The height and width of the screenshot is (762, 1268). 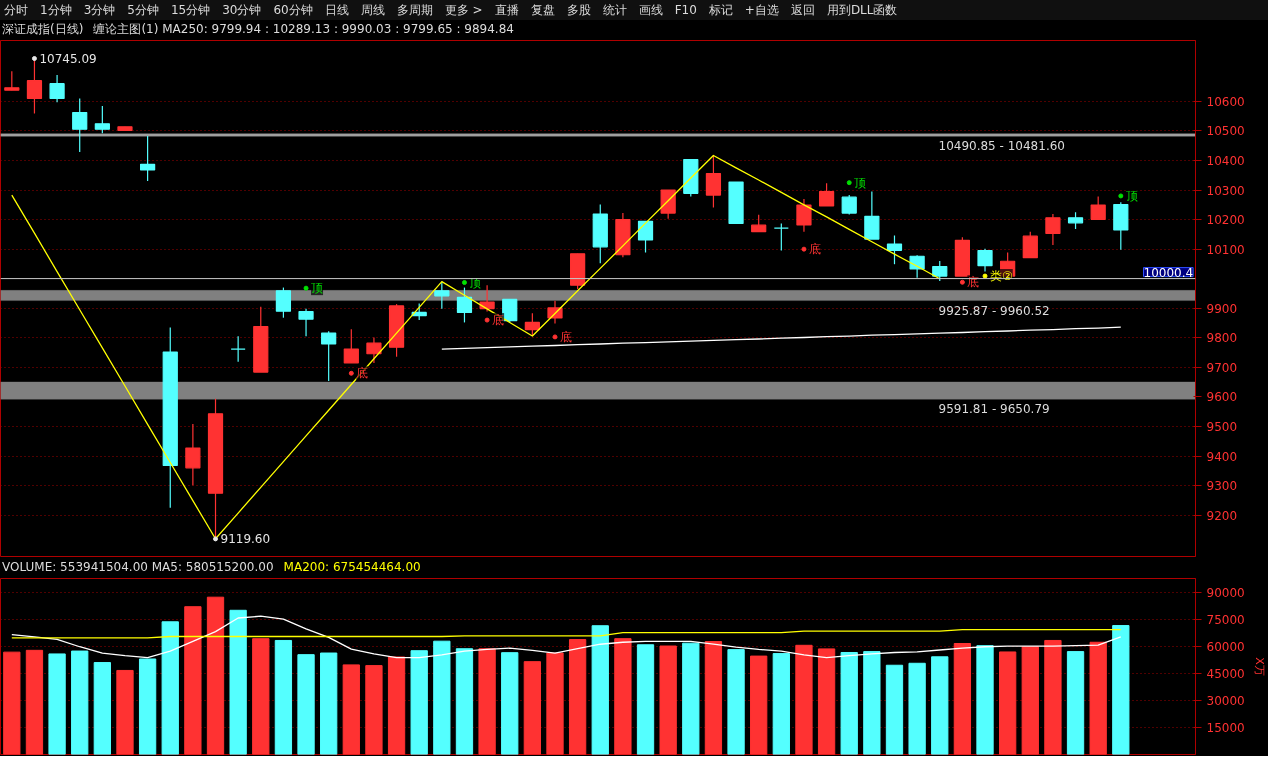 I want to click on ref-line-label: 10000.4, so click(x=1168, y=272).